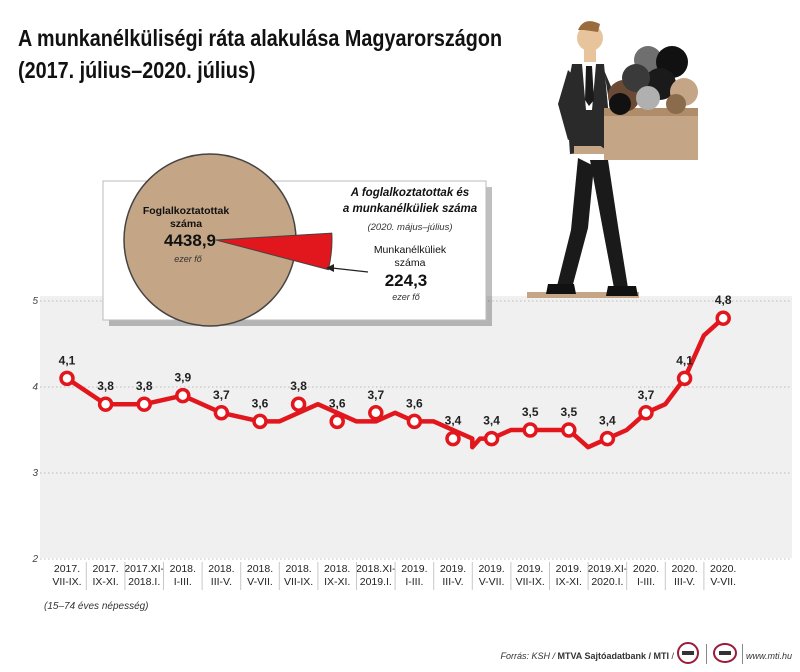 This screenshot has height=672, width=800. I want to click on pie-unemployed-value: 224,3, so click(406, 280).